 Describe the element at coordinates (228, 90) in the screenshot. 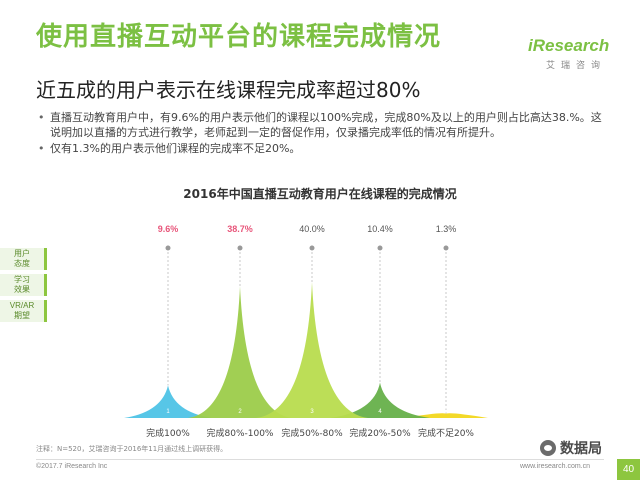

I see `page-subtitle: 近五成的用户表示在线课程完成率超过80%` at that location.